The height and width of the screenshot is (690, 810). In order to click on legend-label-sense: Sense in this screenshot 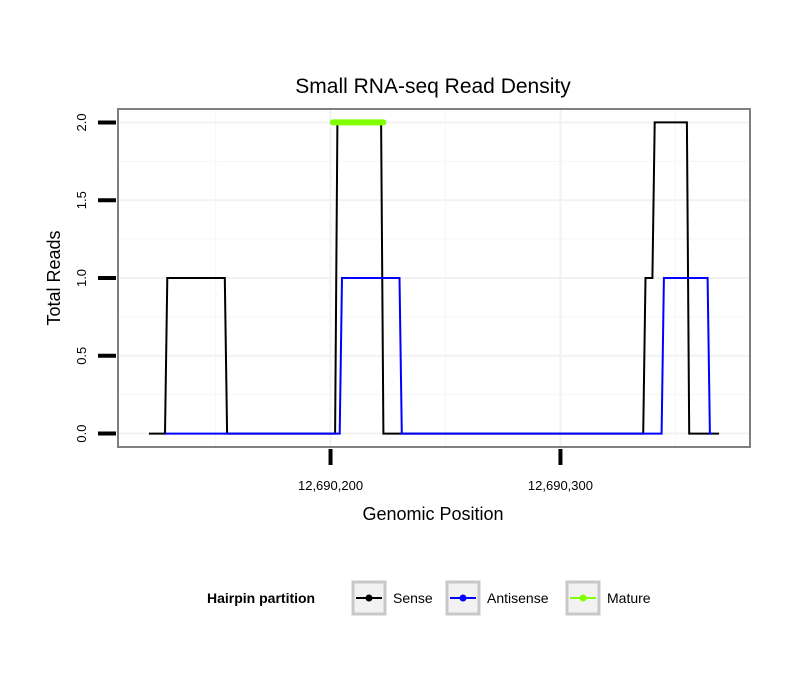, I will do `click(413, 598)`.